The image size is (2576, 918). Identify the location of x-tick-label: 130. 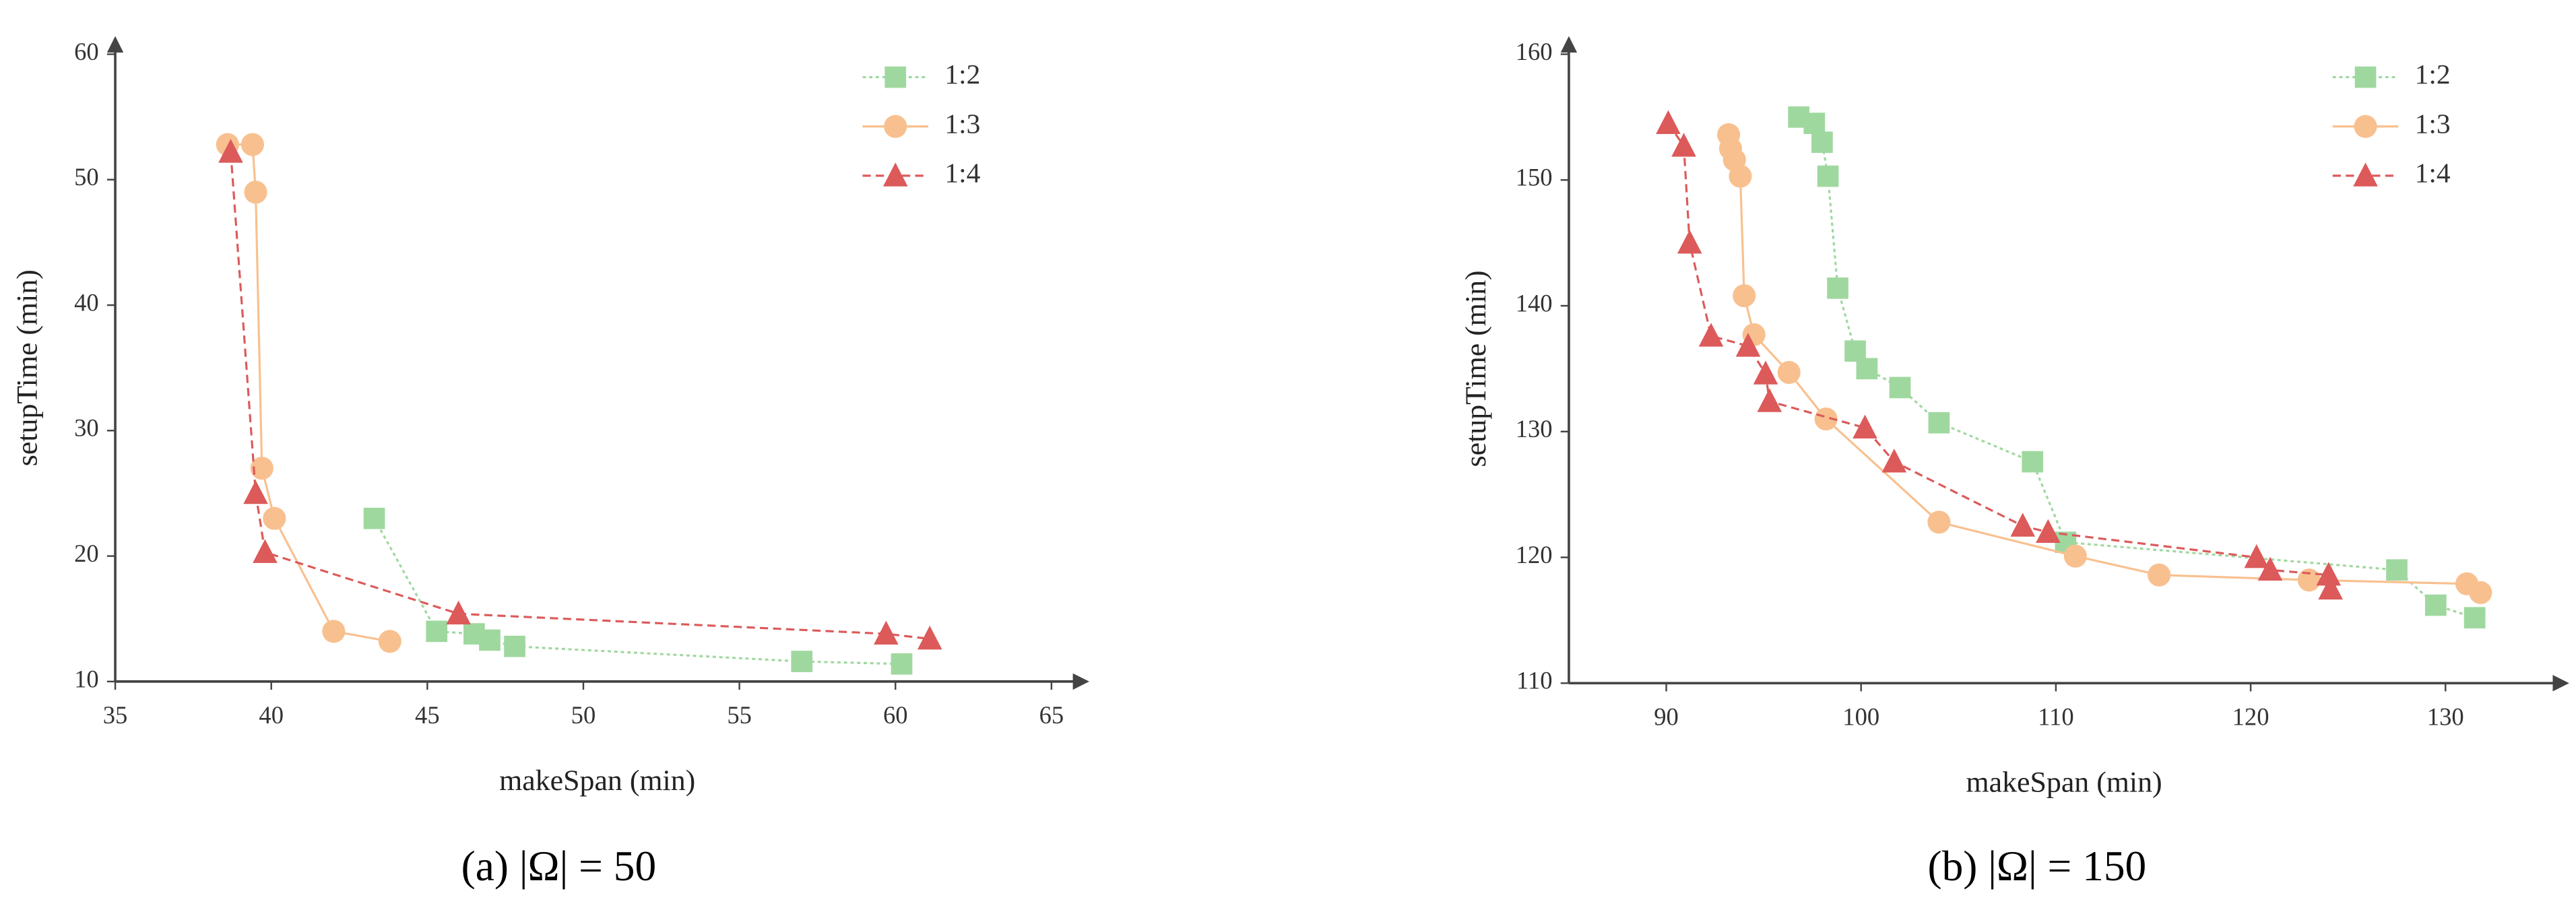
(2445, 716).